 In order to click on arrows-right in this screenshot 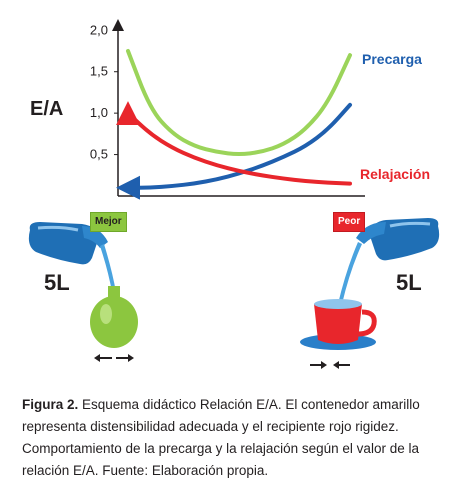, I will do `click(330, 365)`.